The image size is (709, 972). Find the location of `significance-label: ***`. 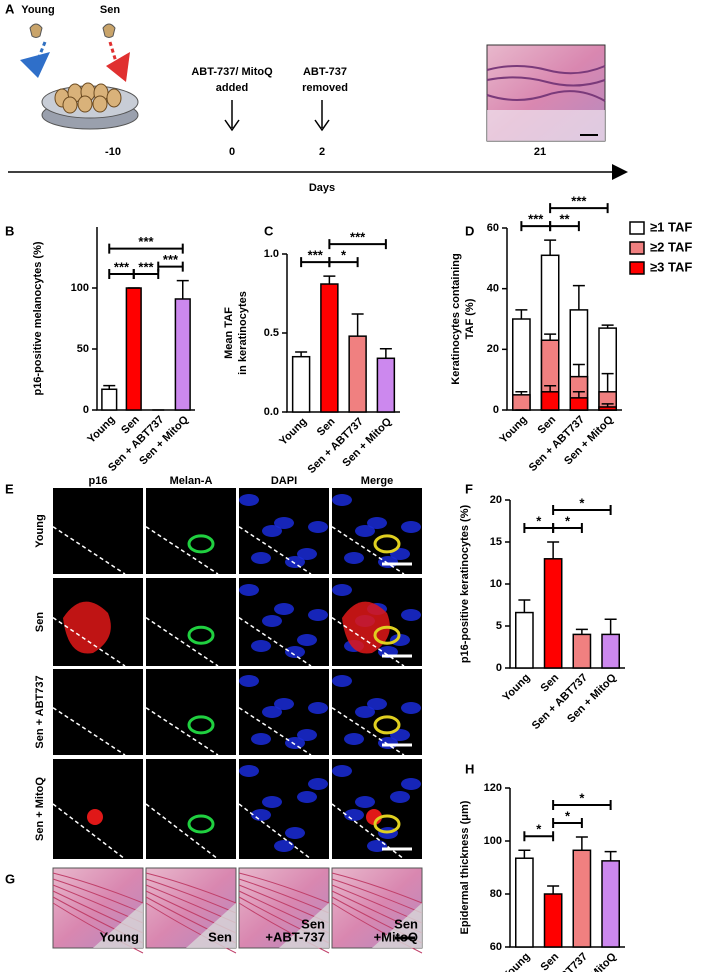

significance-label: *** is located at coordinates (579, 201).